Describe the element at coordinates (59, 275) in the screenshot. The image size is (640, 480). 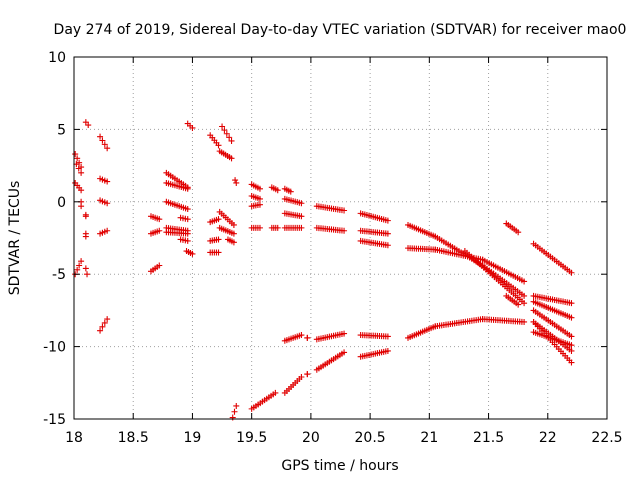
I see `y-tick-label: -5` at that location.